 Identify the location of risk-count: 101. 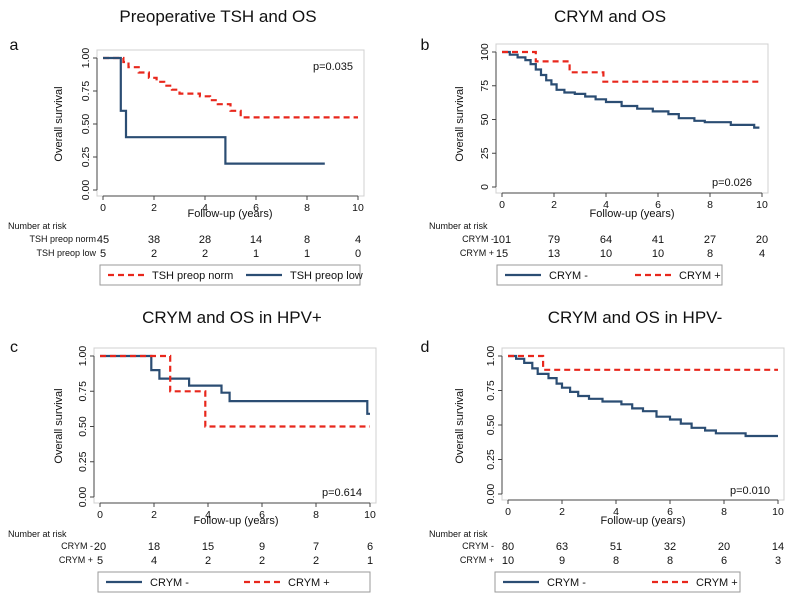
(502, 240).